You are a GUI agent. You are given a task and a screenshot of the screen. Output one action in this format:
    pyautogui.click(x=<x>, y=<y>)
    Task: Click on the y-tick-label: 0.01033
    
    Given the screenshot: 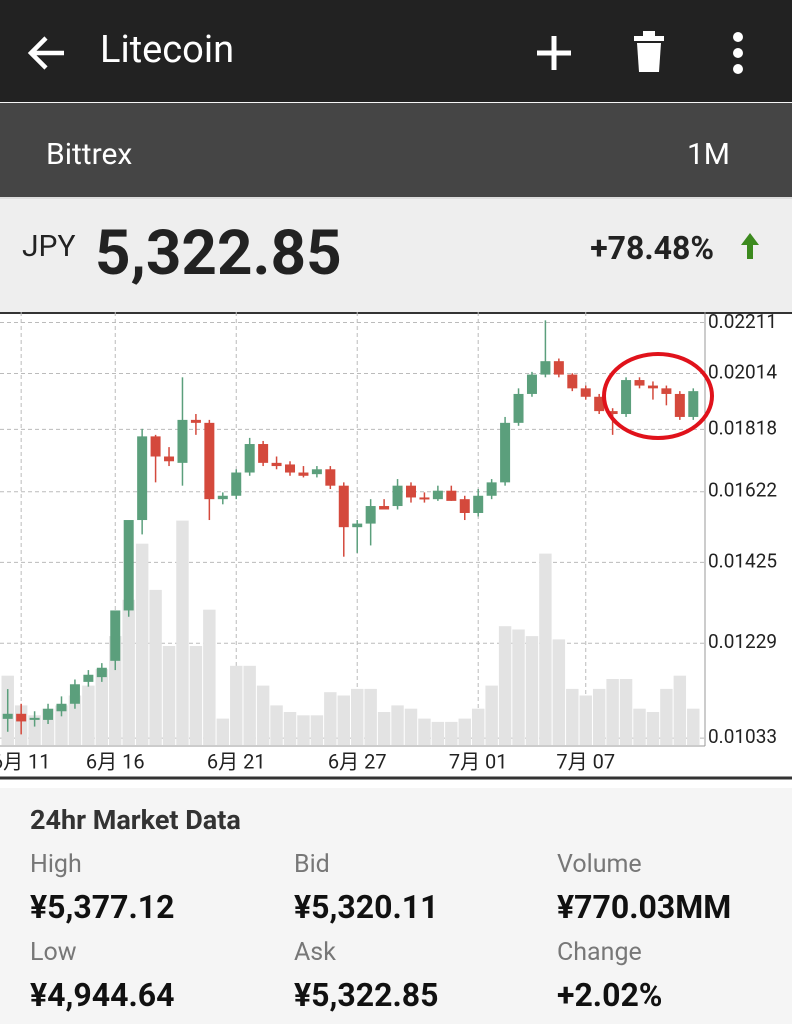 What is the action you would take?
    pyautogui.click(x=742, y=736)
    